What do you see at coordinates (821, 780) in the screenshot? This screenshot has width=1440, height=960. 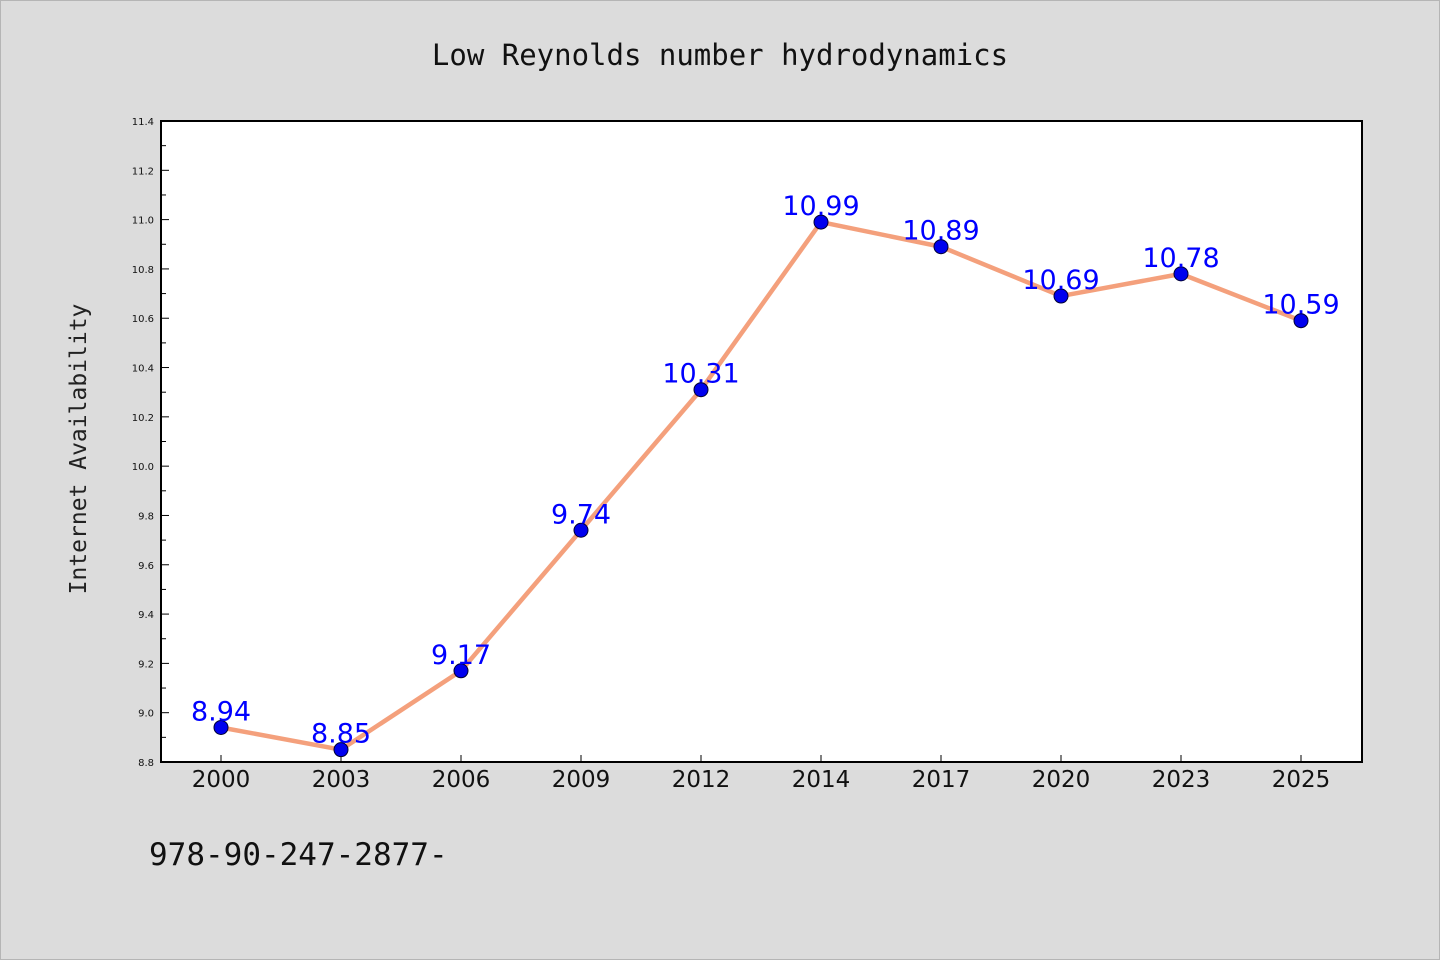 I see `x-tick-label: 2014` at bounding box center [821, 780].